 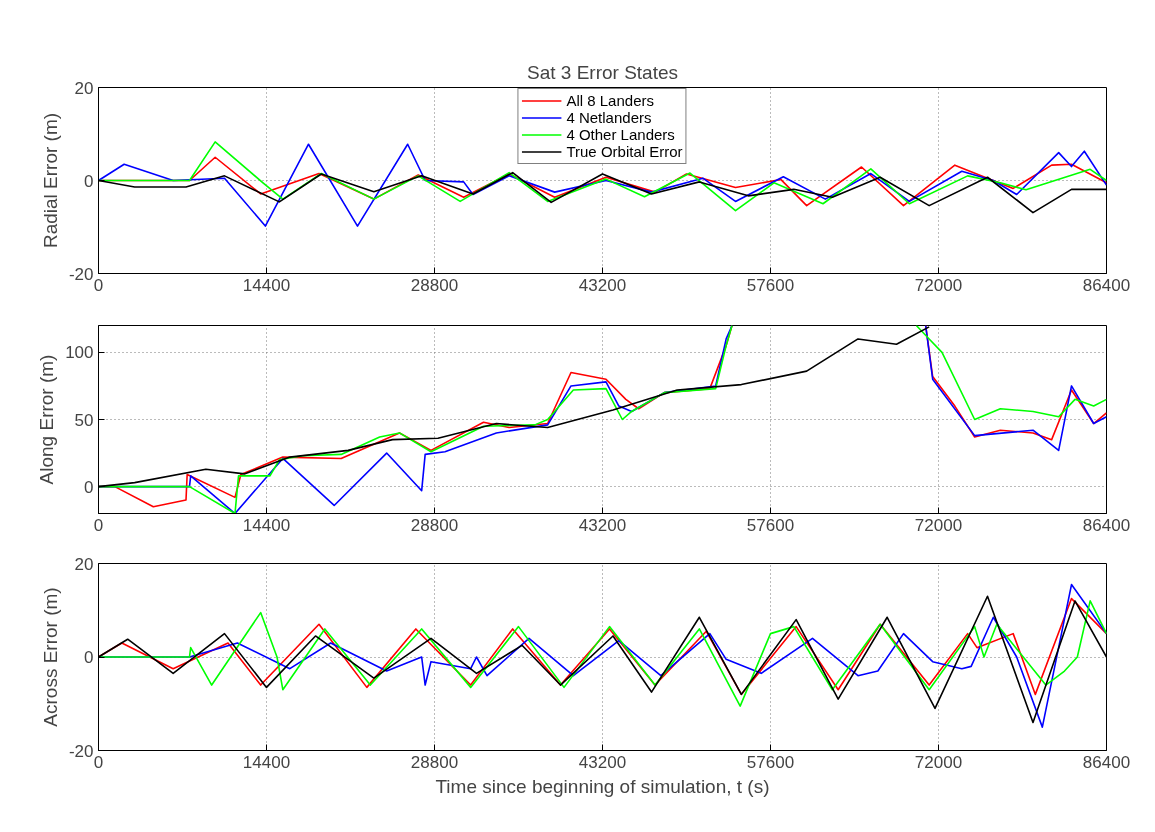 I want to click on legend-label: 4 Other Landers, so click(x=620, y=134).